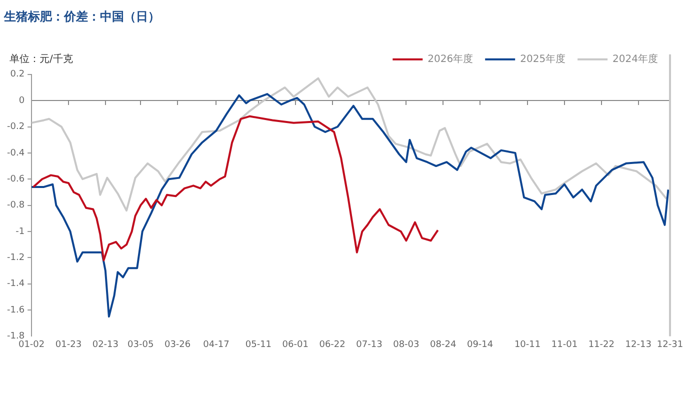 This screenshot has width=688, height=393. Describe the element at coordinates (332, 345) in the screenshot. I see `x-tick-label: 06-22` at that location.